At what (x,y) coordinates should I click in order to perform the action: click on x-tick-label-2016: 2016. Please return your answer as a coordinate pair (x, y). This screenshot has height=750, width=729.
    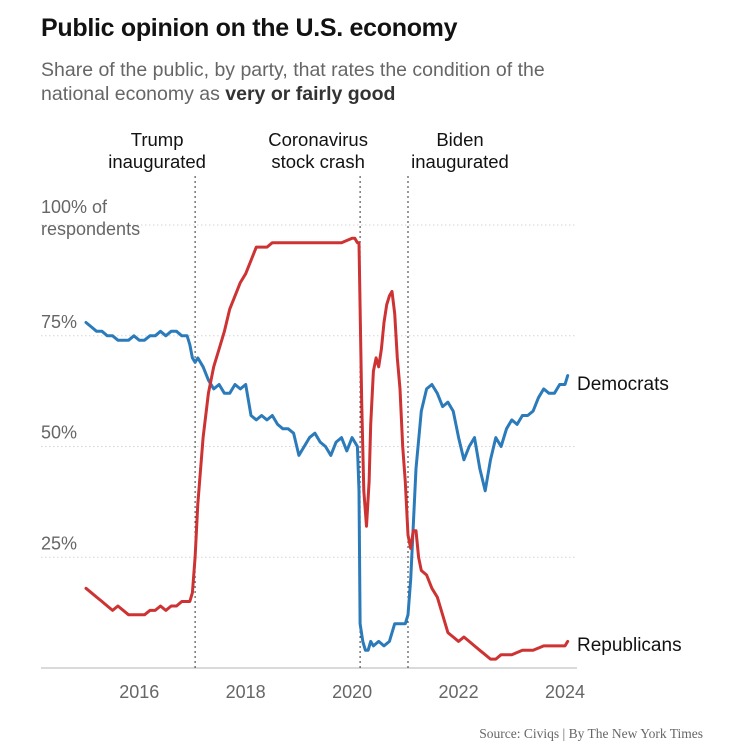
    Looking at the image, I should click on (139, 692).